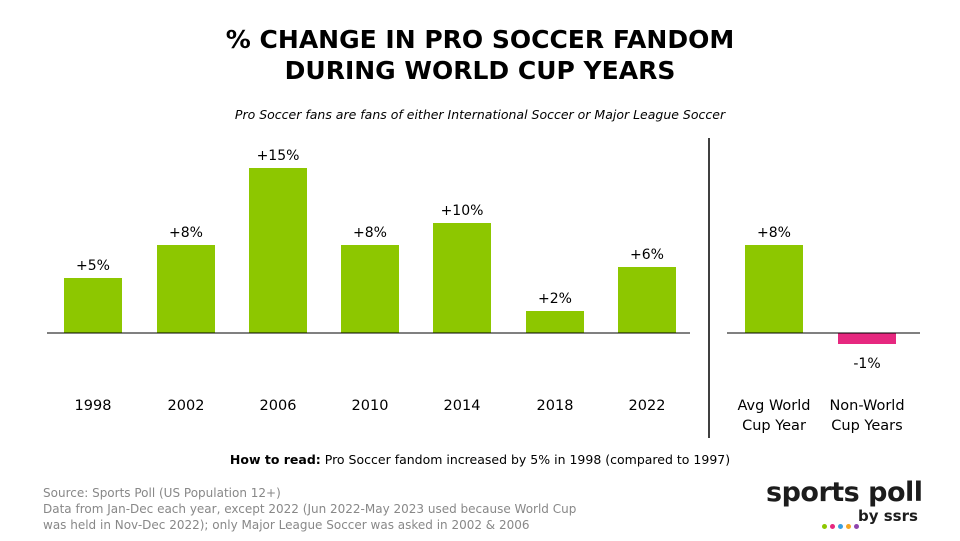 This screenshot has height=541, width=960. I want to click on category-label: 2022, so click(647, 406).